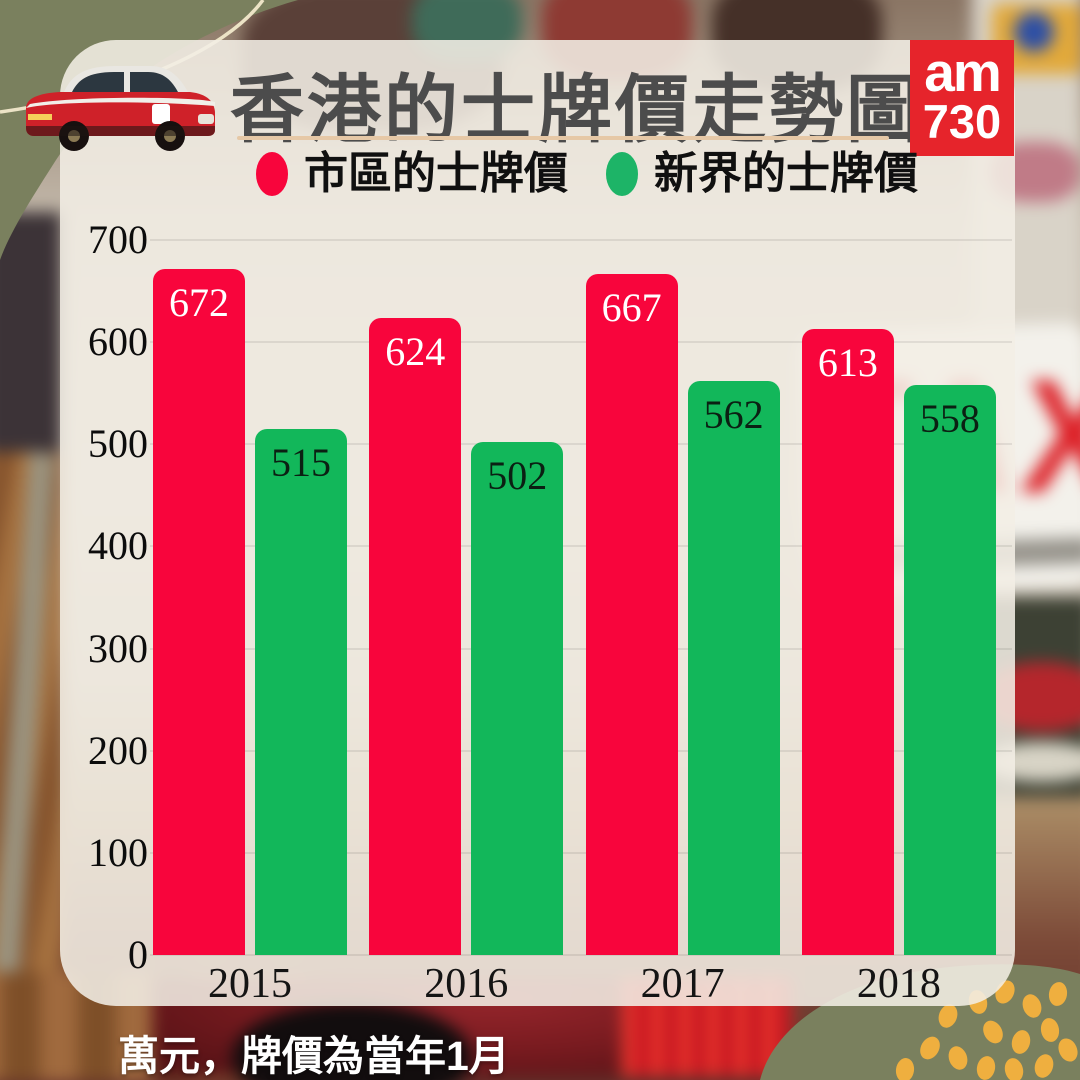 This screenshot has width=1080, height=1080. Describe the element at coordinates (517, 476) in the screenshot. I see `bar-value-label: 502` at that location.